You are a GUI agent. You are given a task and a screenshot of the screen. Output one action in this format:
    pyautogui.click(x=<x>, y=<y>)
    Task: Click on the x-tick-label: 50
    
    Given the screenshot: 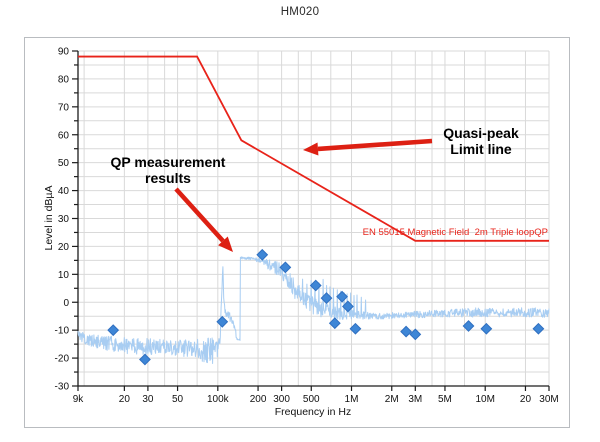 What is the action you would take?
    pyautogui.click(x=178, y=399)
    